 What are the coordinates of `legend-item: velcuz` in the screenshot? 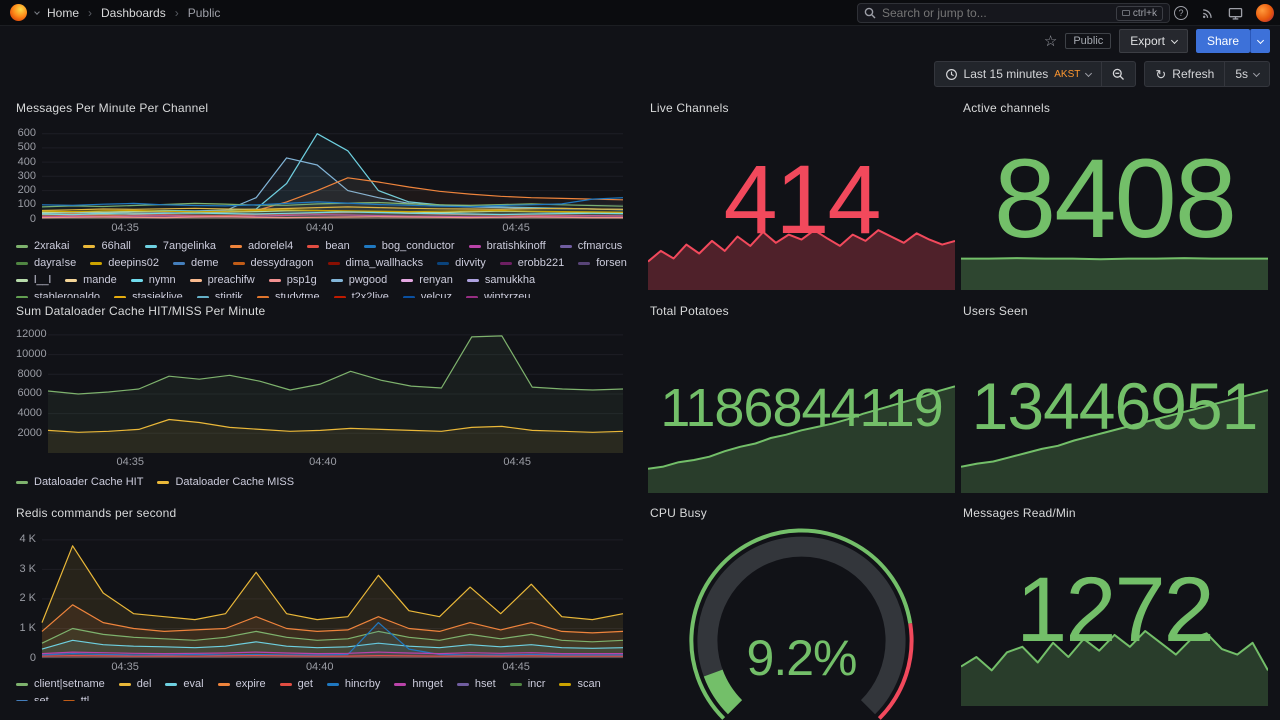 It's located at (427, 294).